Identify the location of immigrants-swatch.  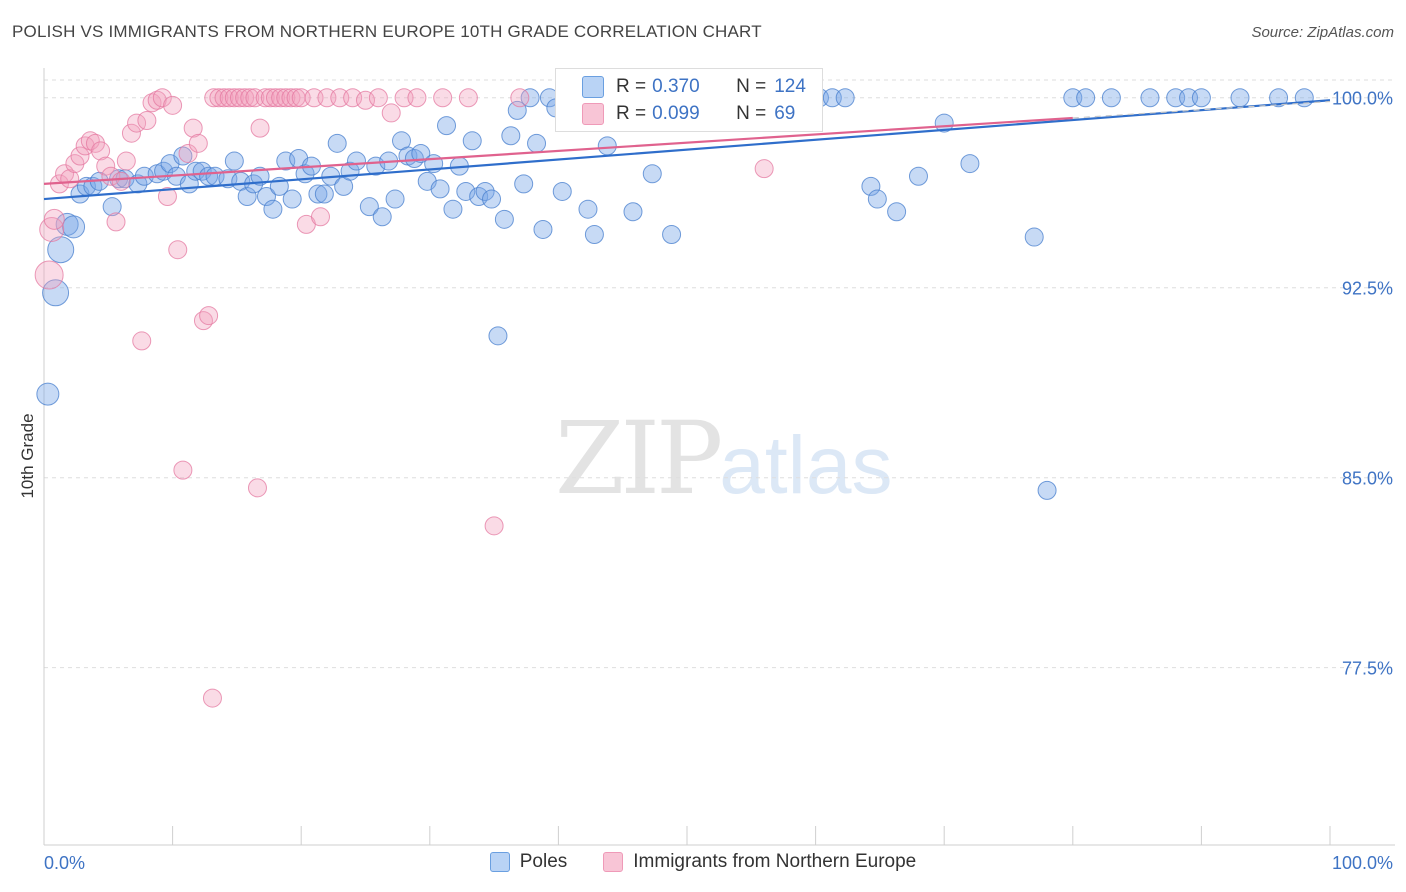
(593, 114).